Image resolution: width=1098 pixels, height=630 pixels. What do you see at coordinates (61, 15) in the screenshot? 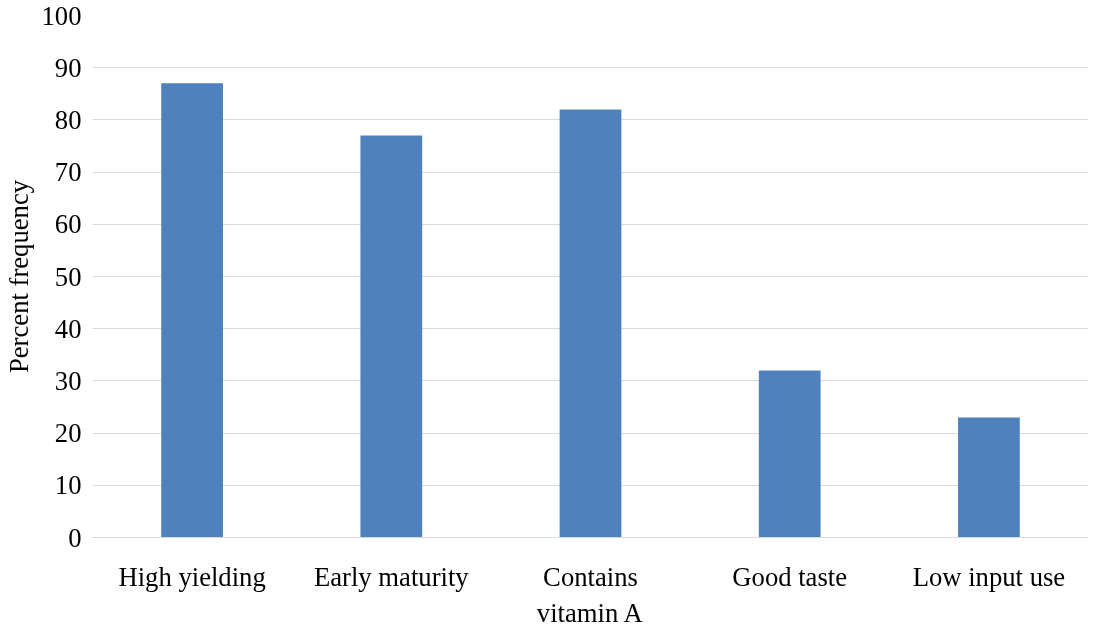
I see `y-tick-label: 100` at bounding box center [61, 15].